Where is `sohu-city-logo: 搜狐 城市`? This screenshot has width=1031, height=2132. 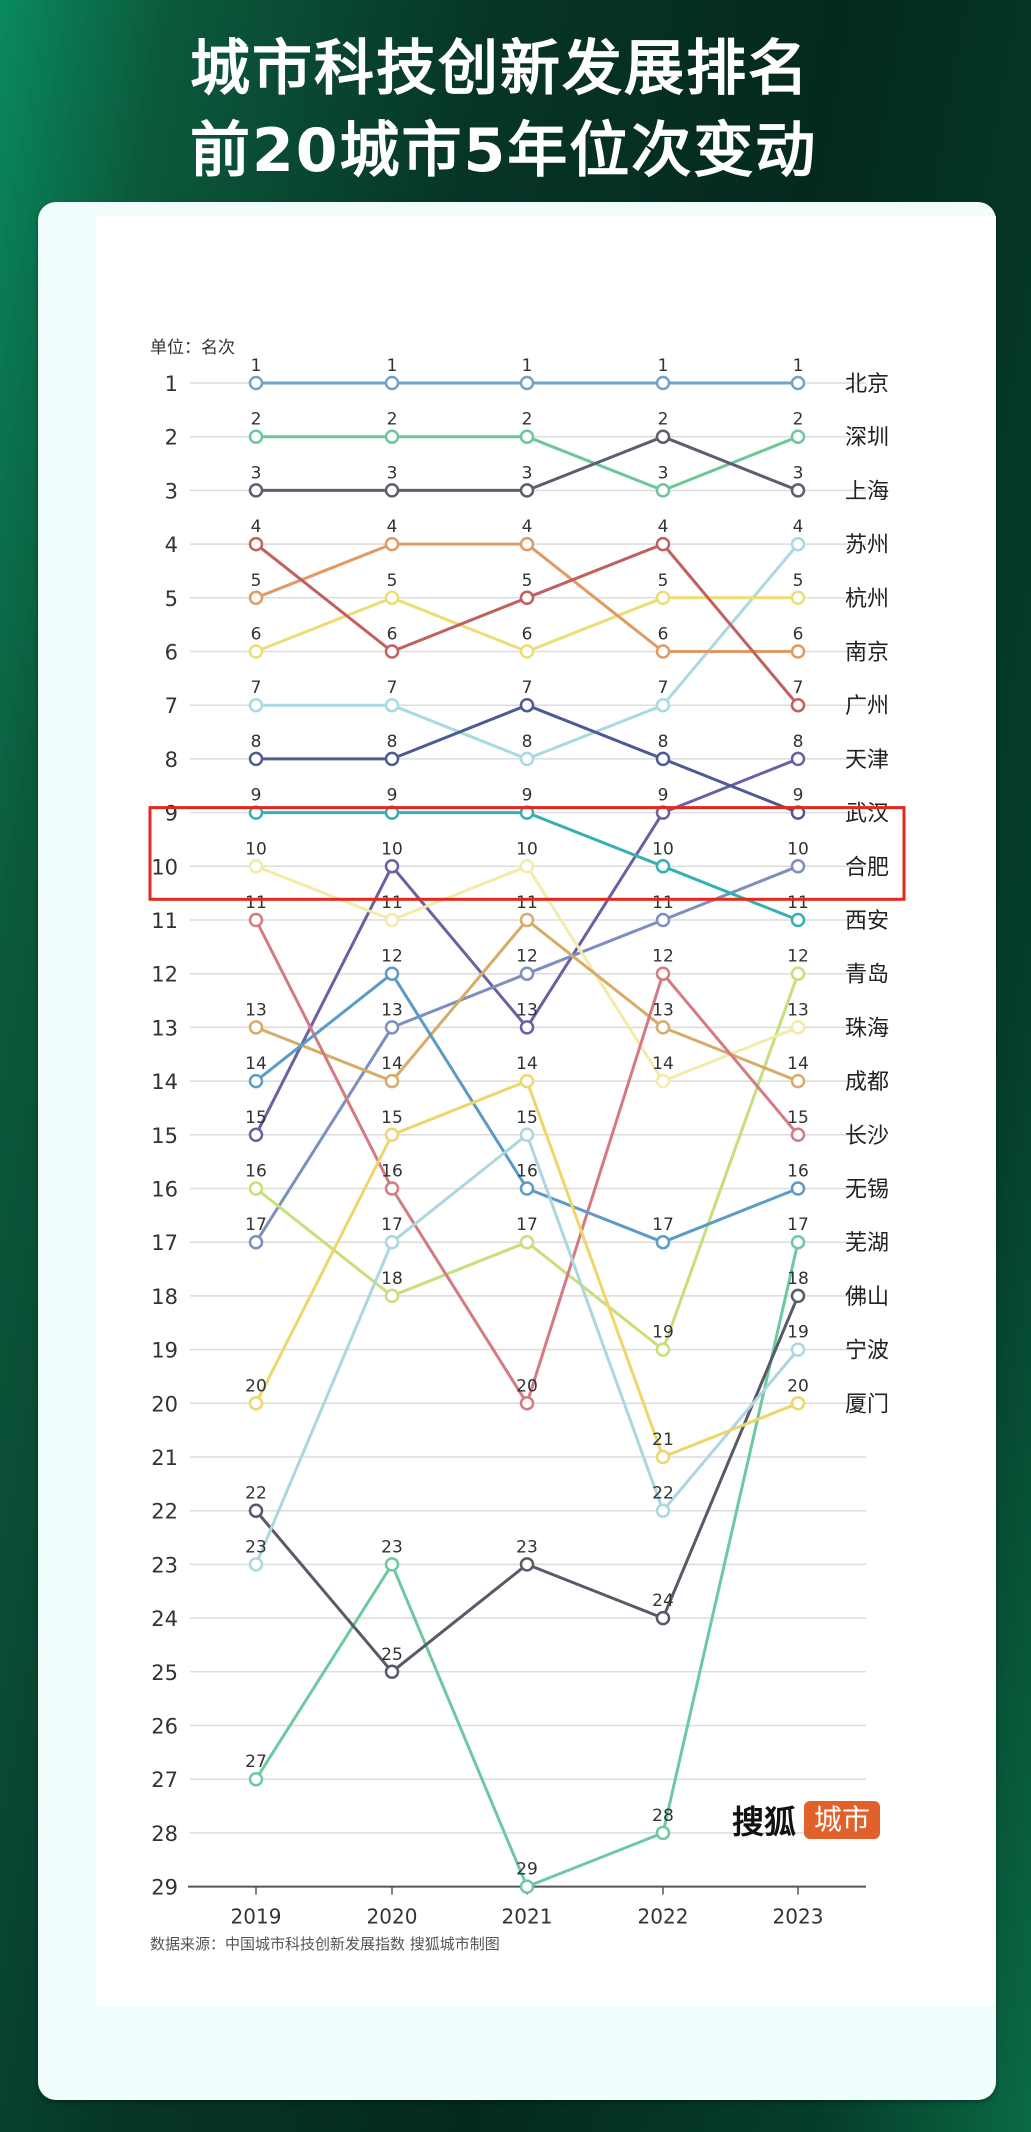 sohu-city-logo: 搜狐 城市 is located at coordinates (806, 1820).